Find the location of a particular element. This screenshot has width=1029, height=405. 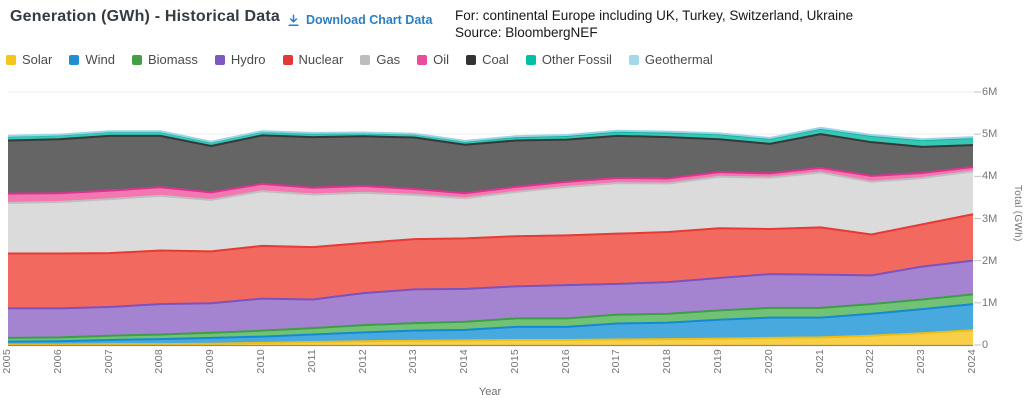

x-axis-tick-label: 2012 is located at coordinates (362, 361).